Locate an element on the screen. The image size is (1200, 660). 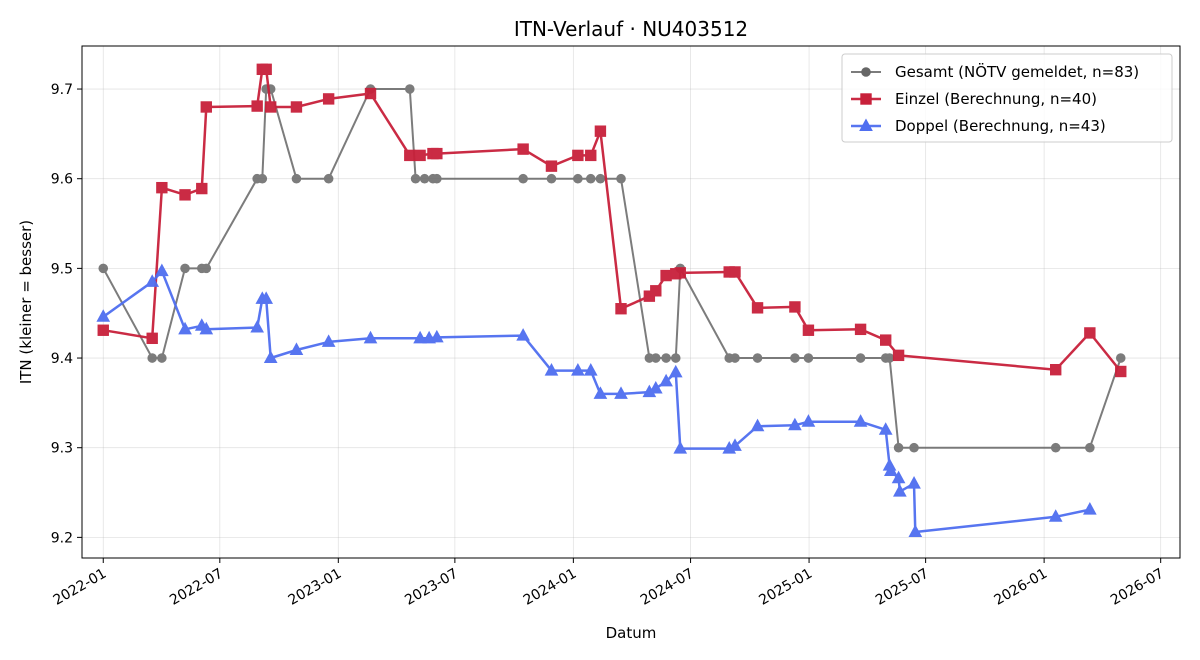
legend-frame is located at coordinates (1007, 98).